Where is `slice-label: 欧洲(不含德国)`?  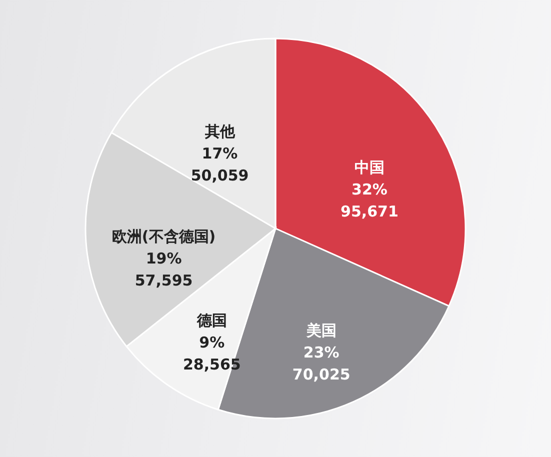
slice-label: 欧洲(不含德国) is located at coordinates (164, 236).